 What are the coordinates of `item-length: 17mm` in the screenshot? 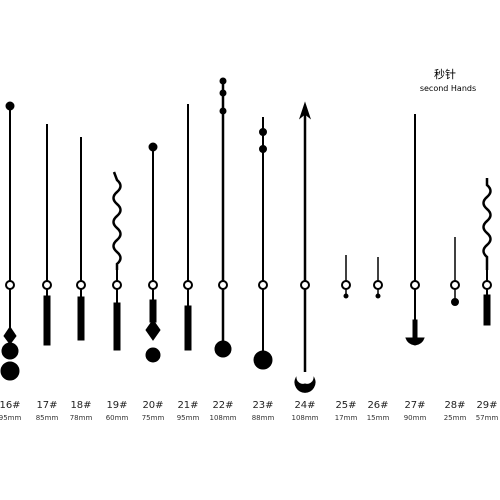 It's located at (346, 418).